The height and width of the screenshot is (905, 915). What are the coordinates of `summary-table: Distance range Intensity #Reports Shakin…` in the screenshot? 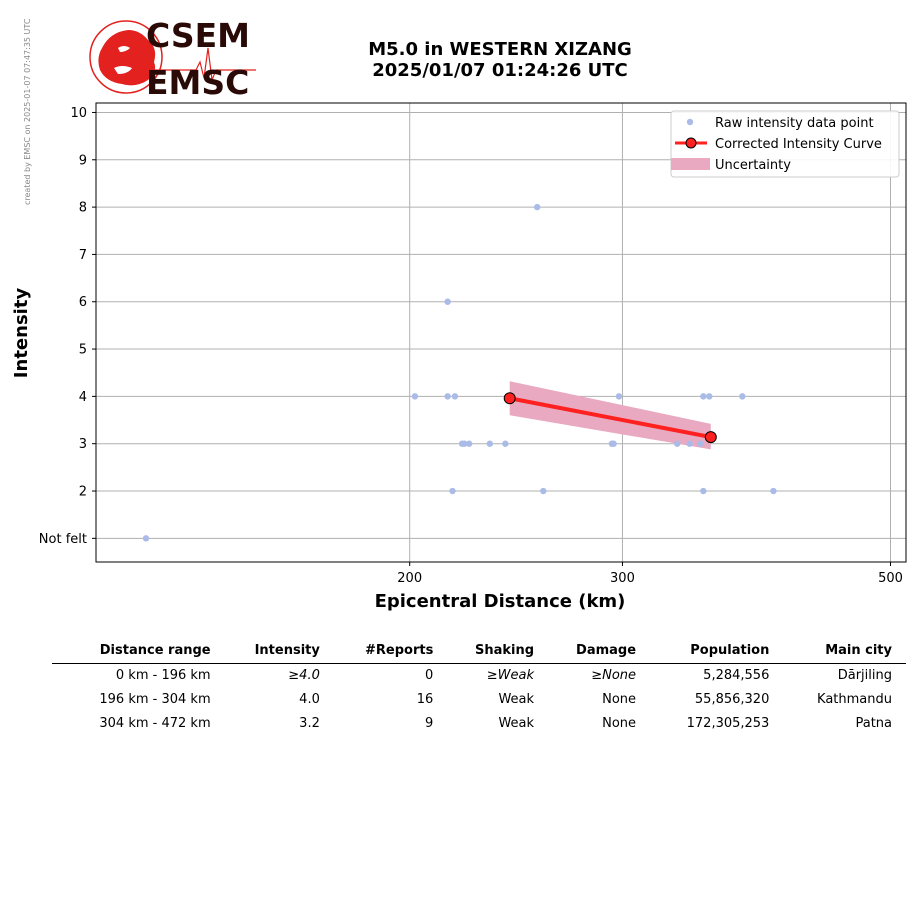 It's located at (479, 688).